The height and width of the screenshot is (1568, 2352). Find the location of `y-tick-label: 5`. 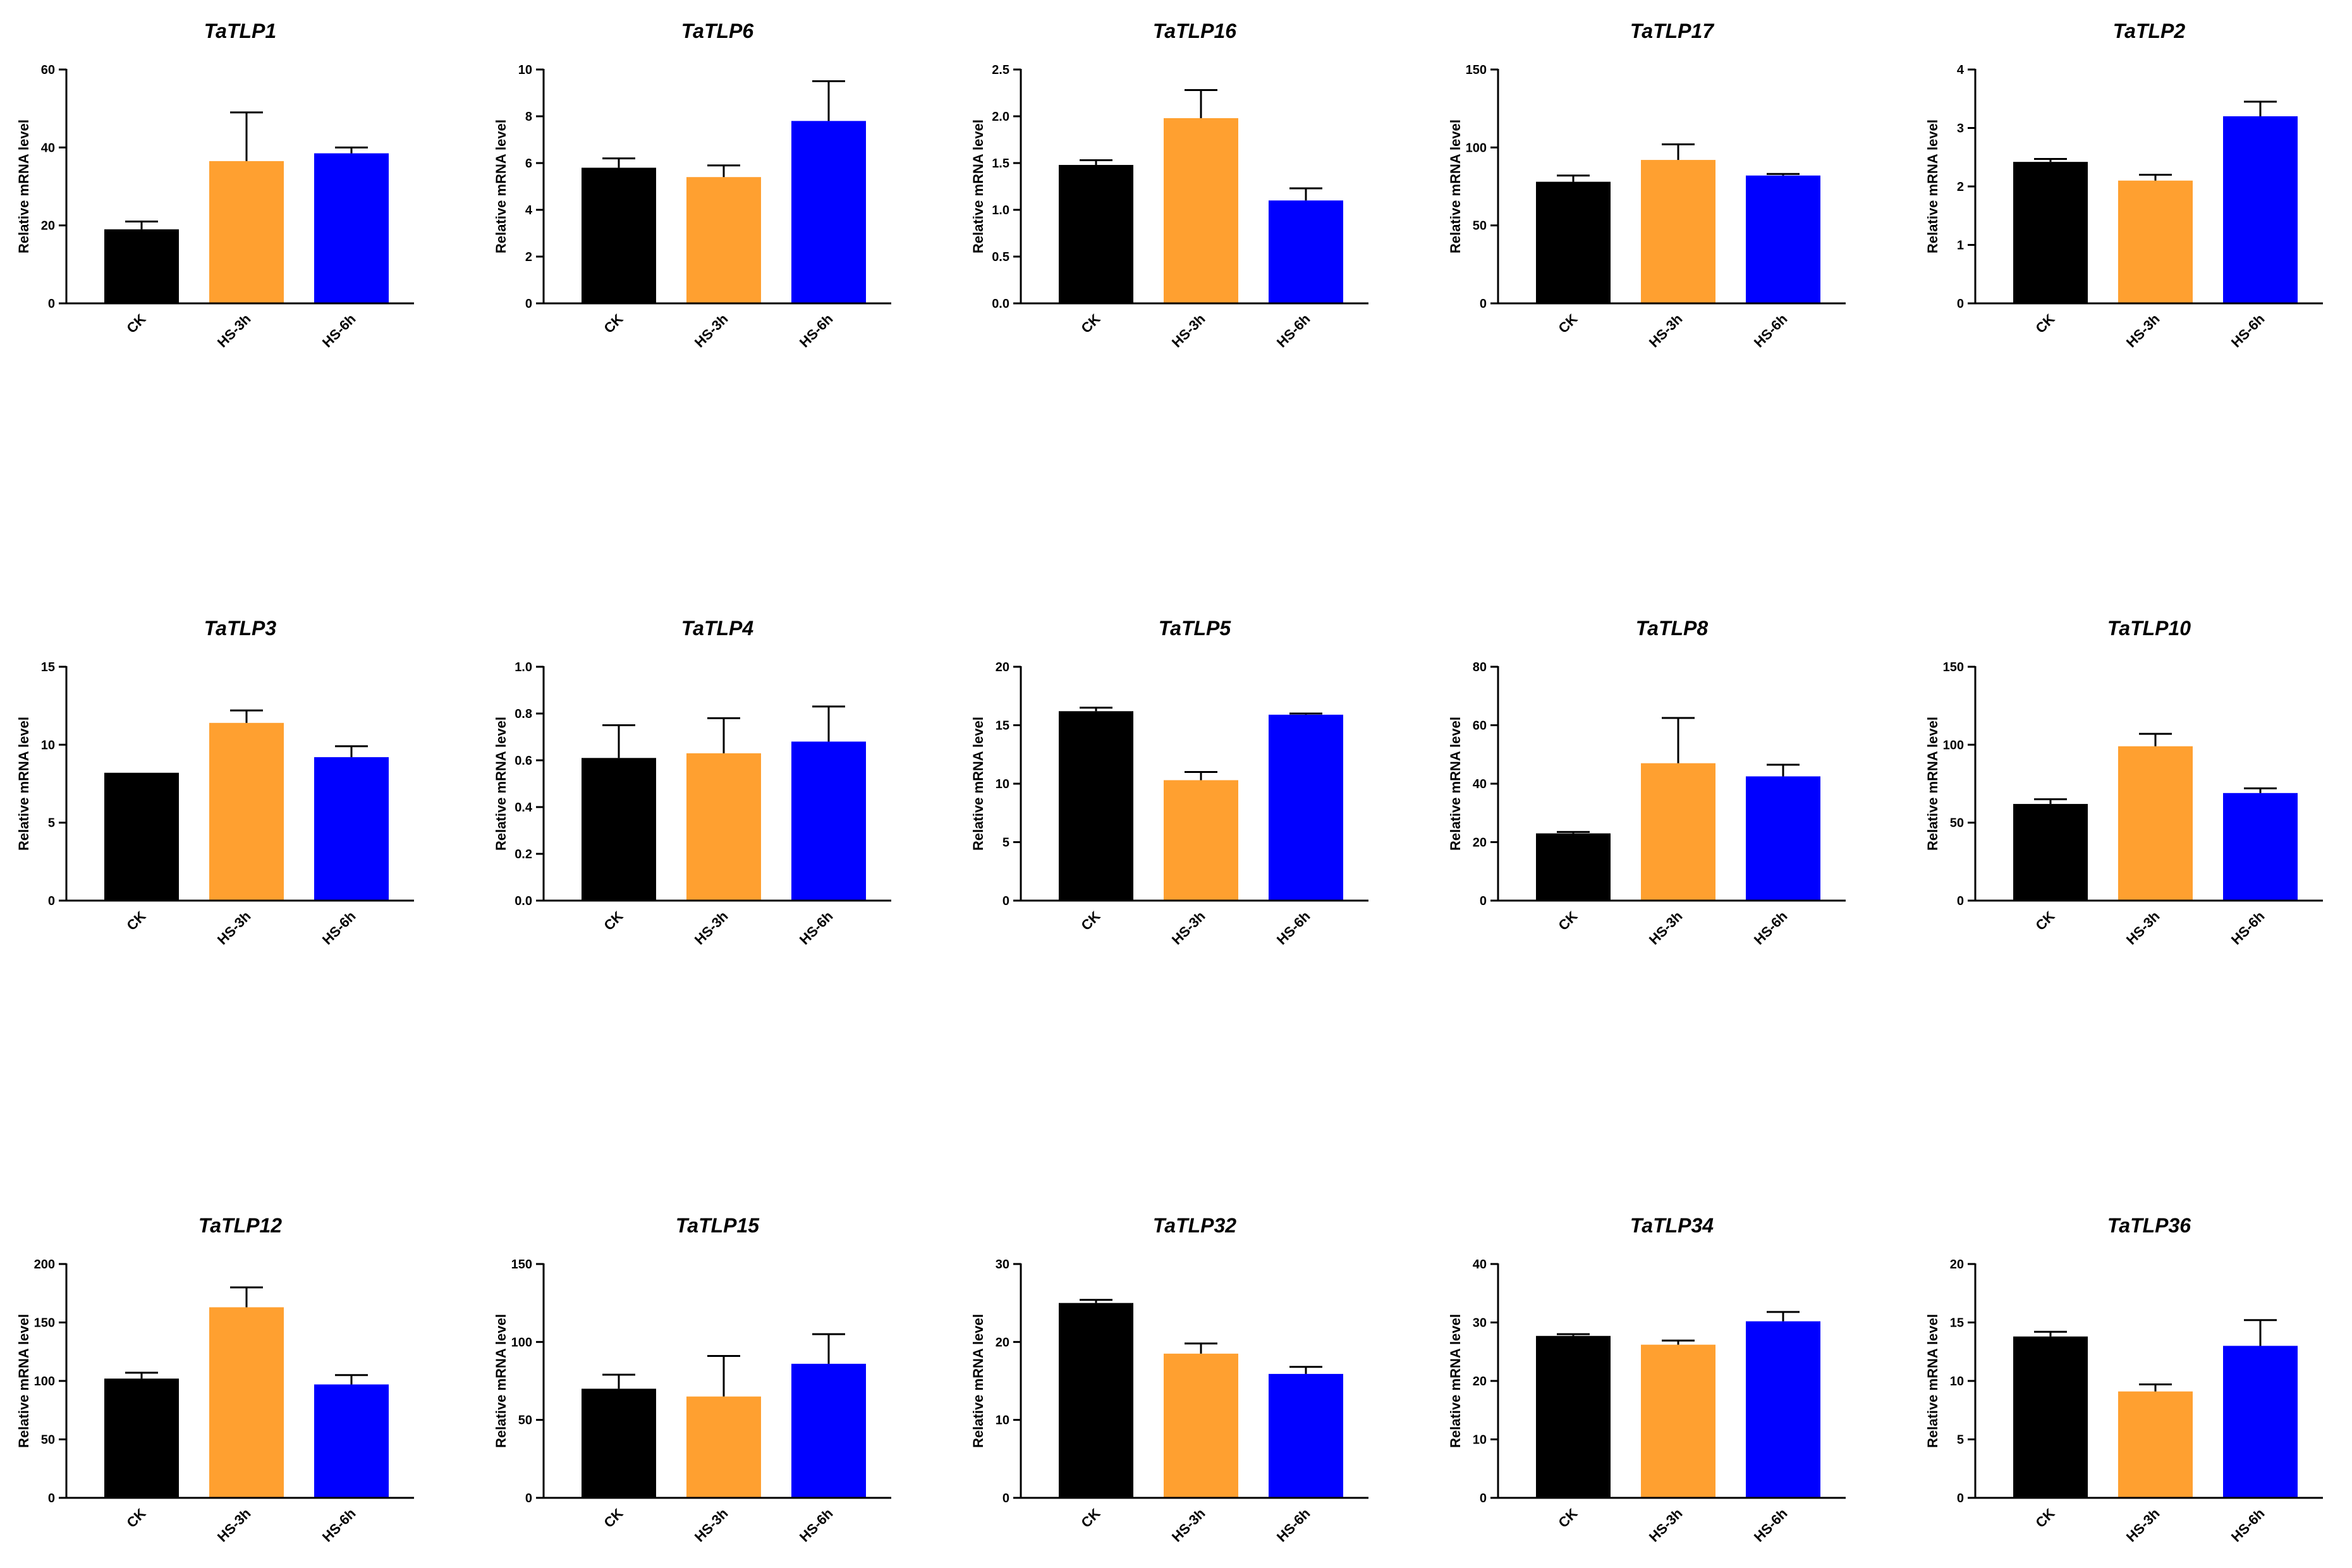

y-tick-label: 5 is located at coordinates (1005, 843).